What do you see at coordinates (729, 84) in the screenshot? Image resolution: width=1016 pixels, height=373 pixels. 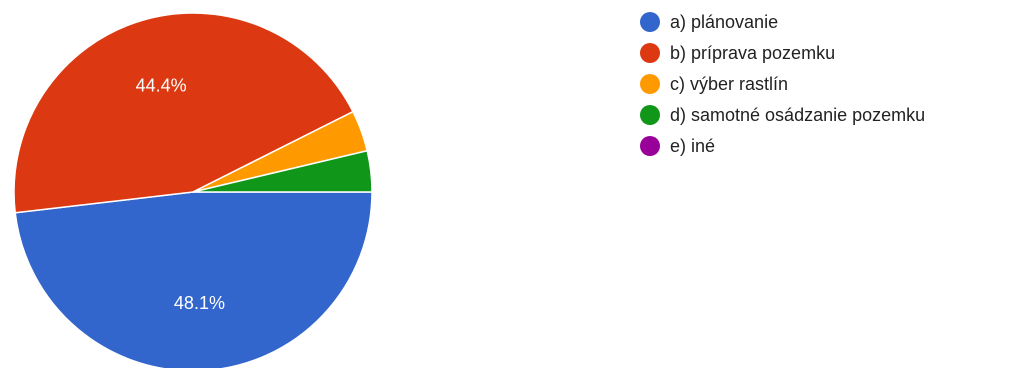 I see `legend-label: c) výber rastlín` at bounding box center [729, 84].